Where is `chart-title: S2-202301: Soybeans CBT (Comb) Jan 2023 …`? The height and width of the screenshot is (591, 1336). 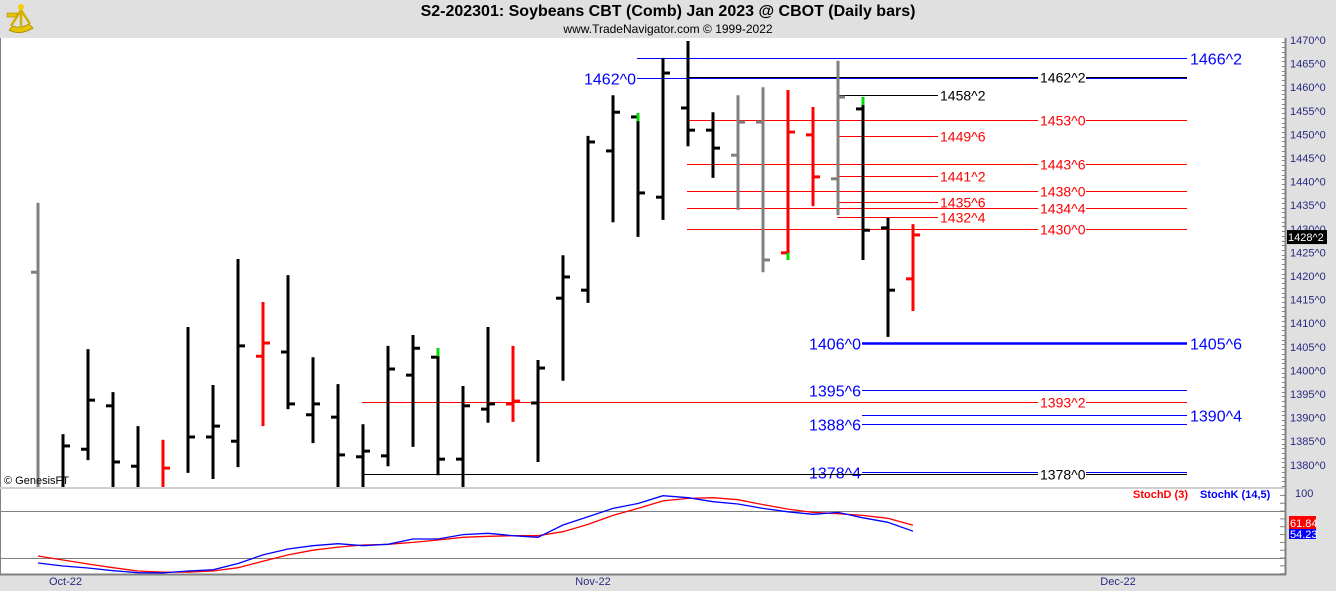
chart-title: S2-202301: Soybeans CBT (Comb) Jan 2023 … is located at coordinates (668, 11).